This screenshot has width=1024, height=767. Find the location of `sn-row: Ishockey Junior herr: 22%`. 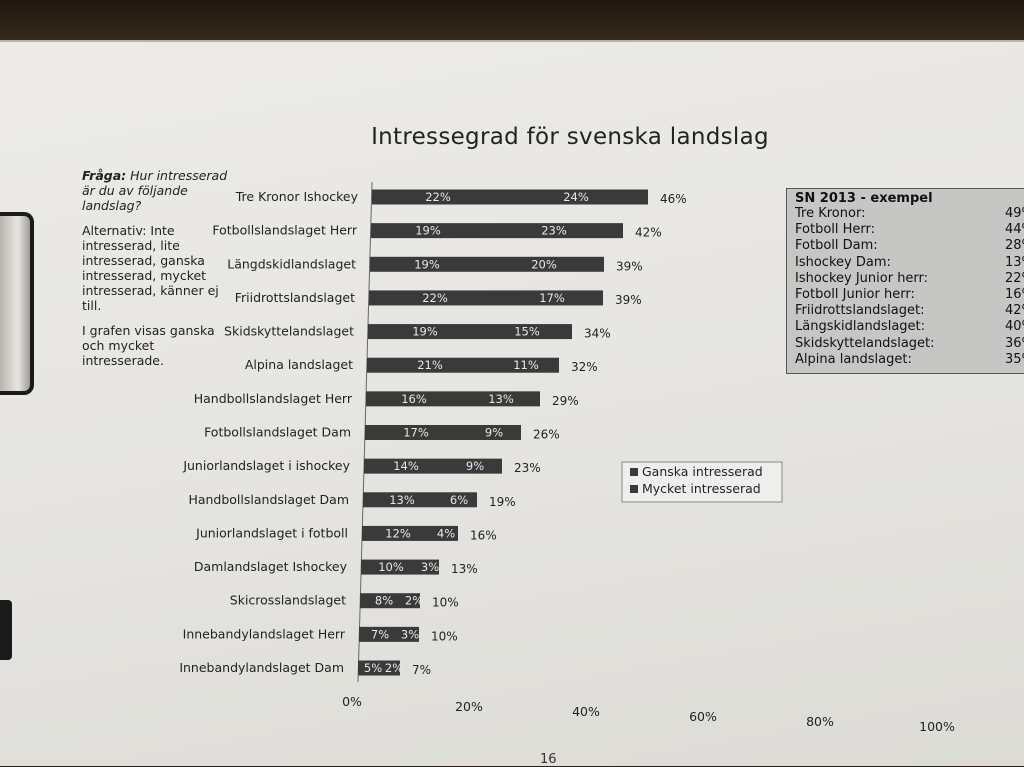

sn-row: Ishockey Junior herr: 22% is located at coordinates (909, 279).